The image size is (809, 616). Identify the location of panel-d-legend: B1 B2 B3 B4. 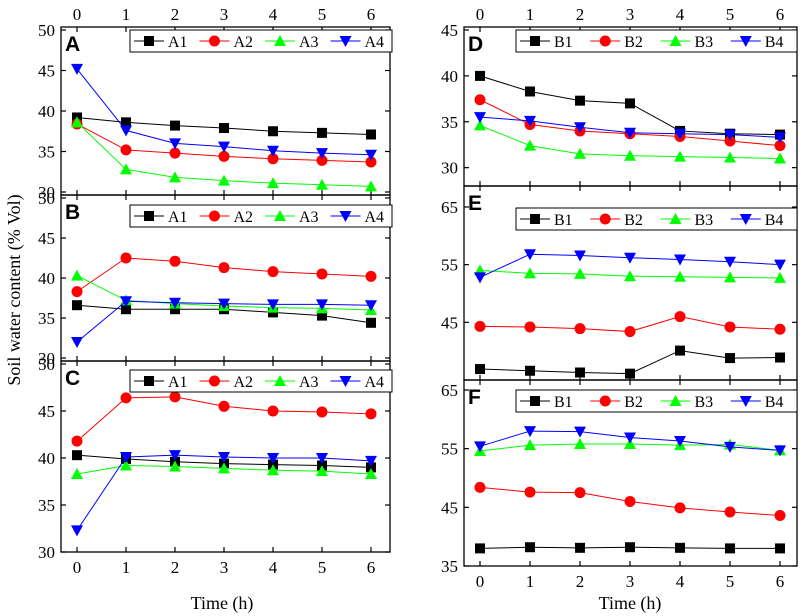
(656, 41).